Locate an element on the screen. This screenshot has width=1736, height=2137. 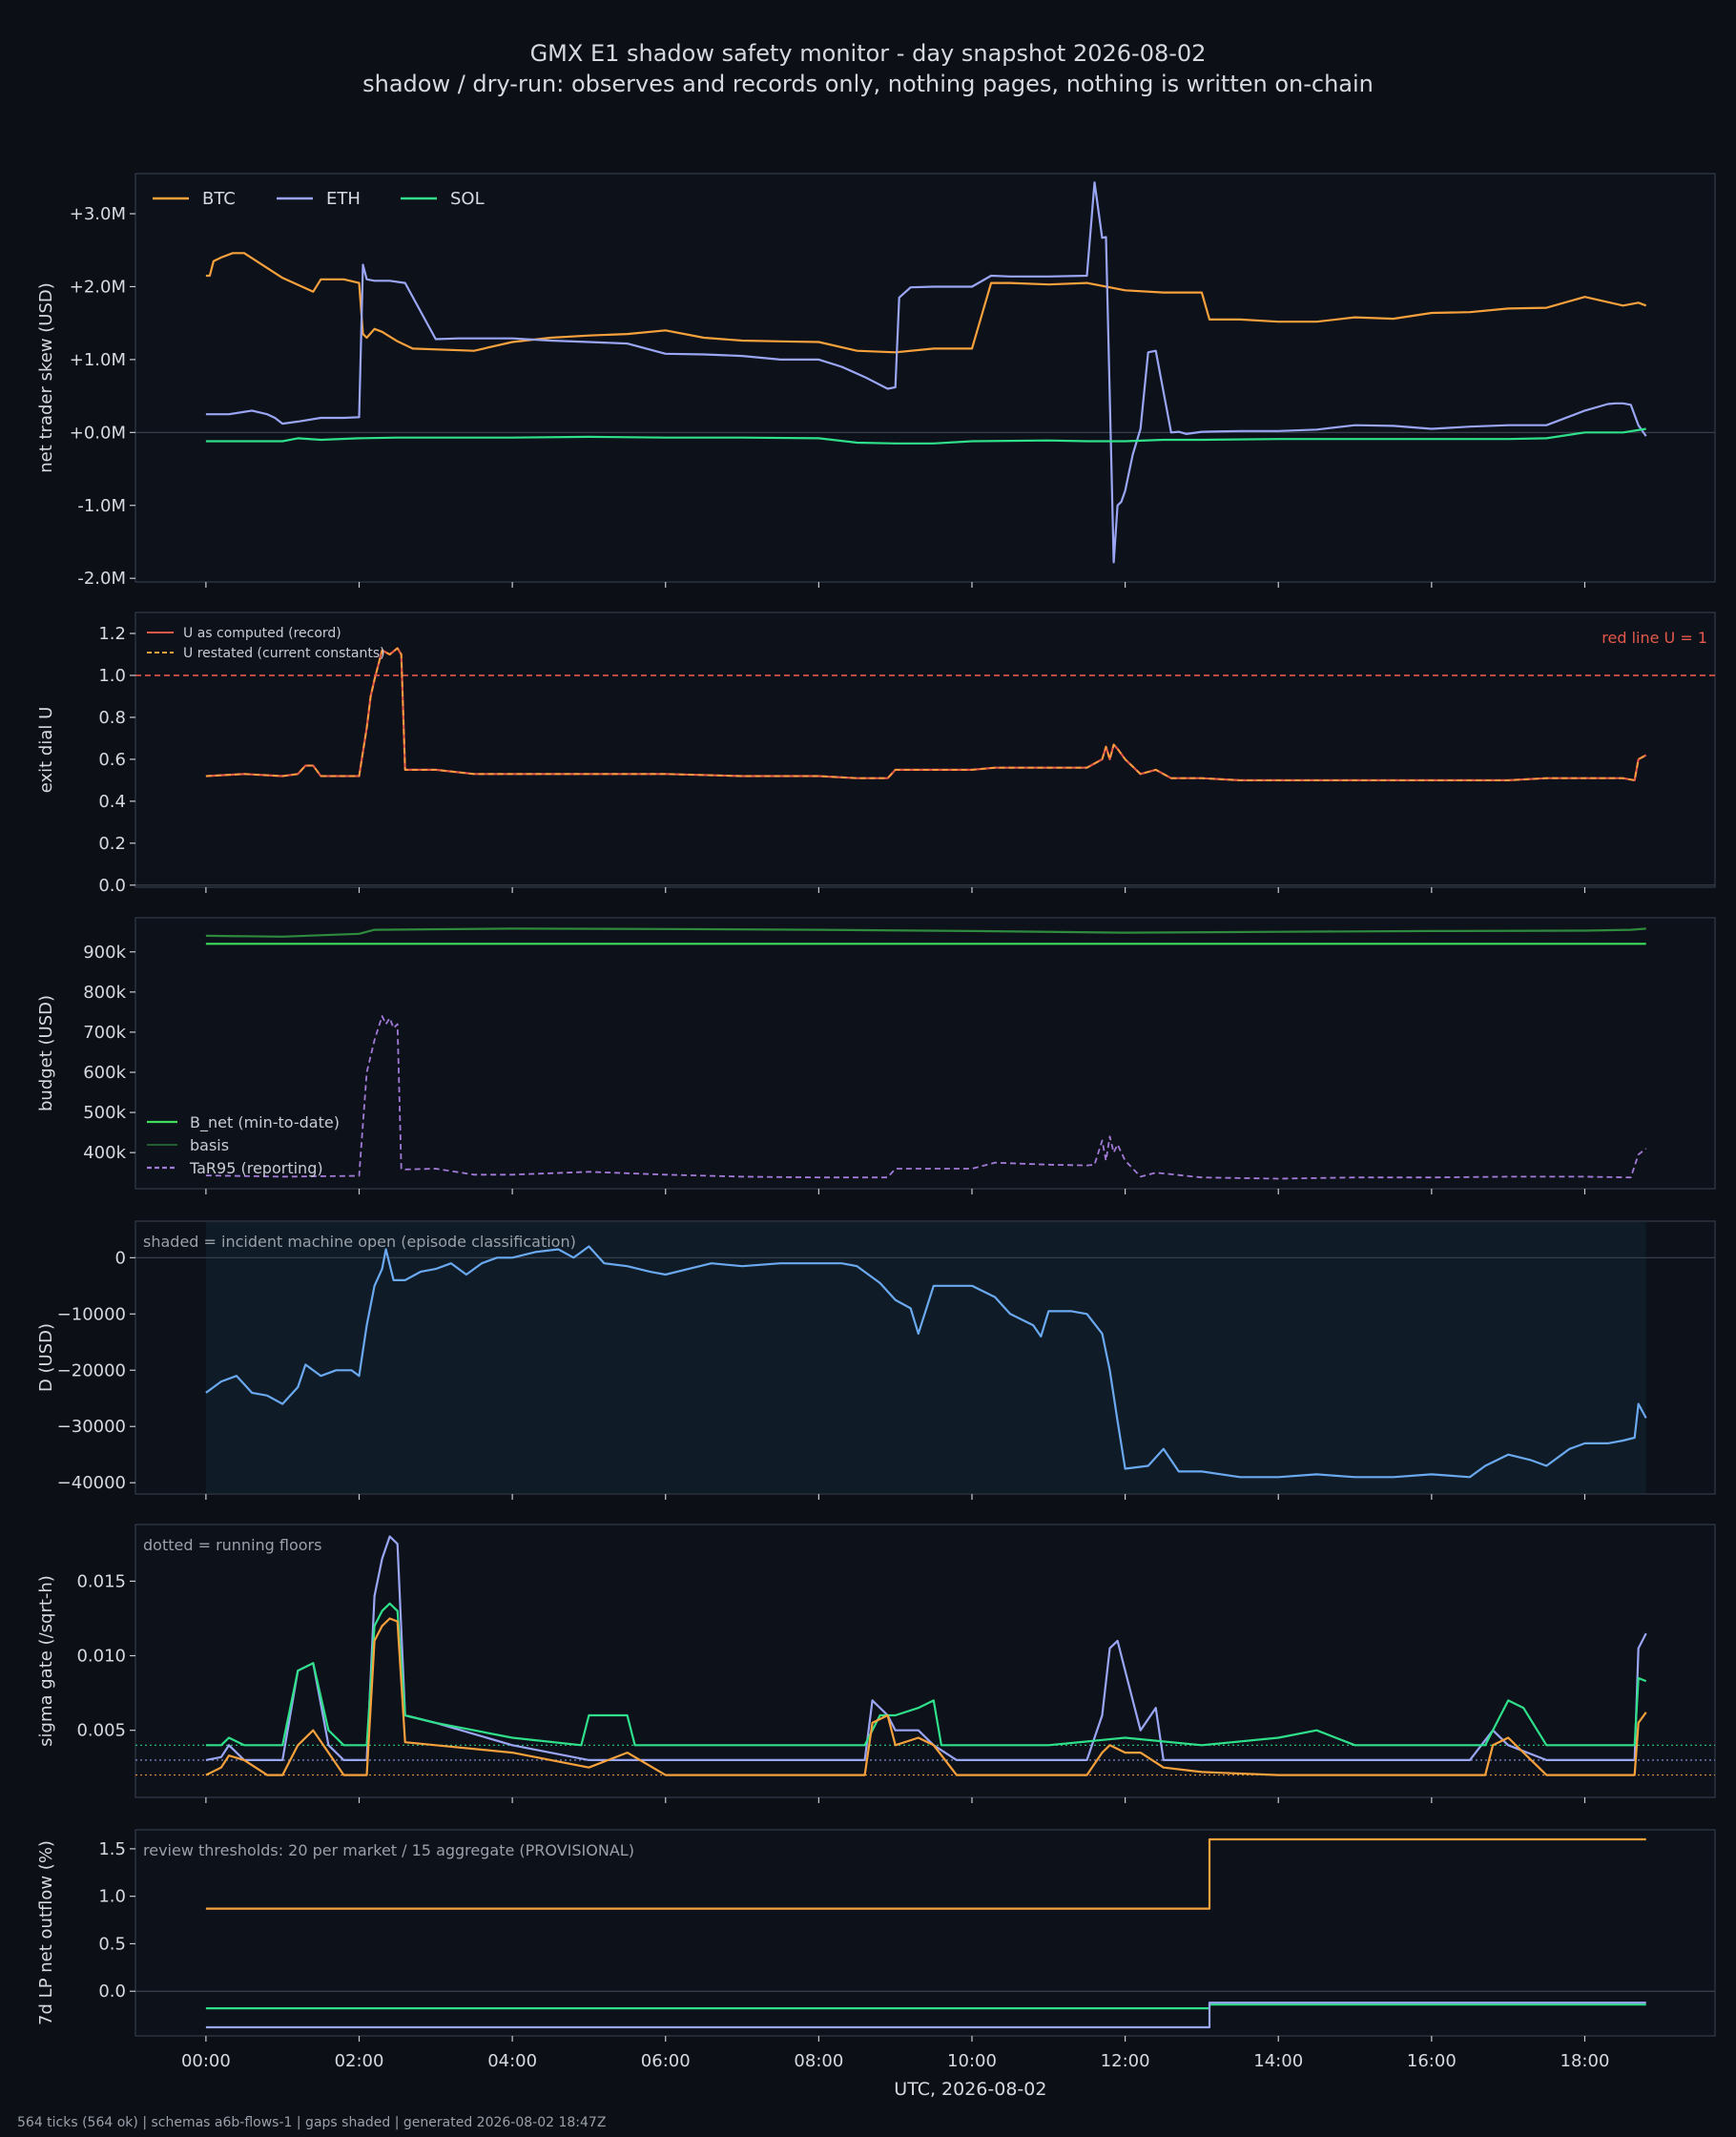
y-axis-label: D (USD) is located at coordinates (46, 1357).